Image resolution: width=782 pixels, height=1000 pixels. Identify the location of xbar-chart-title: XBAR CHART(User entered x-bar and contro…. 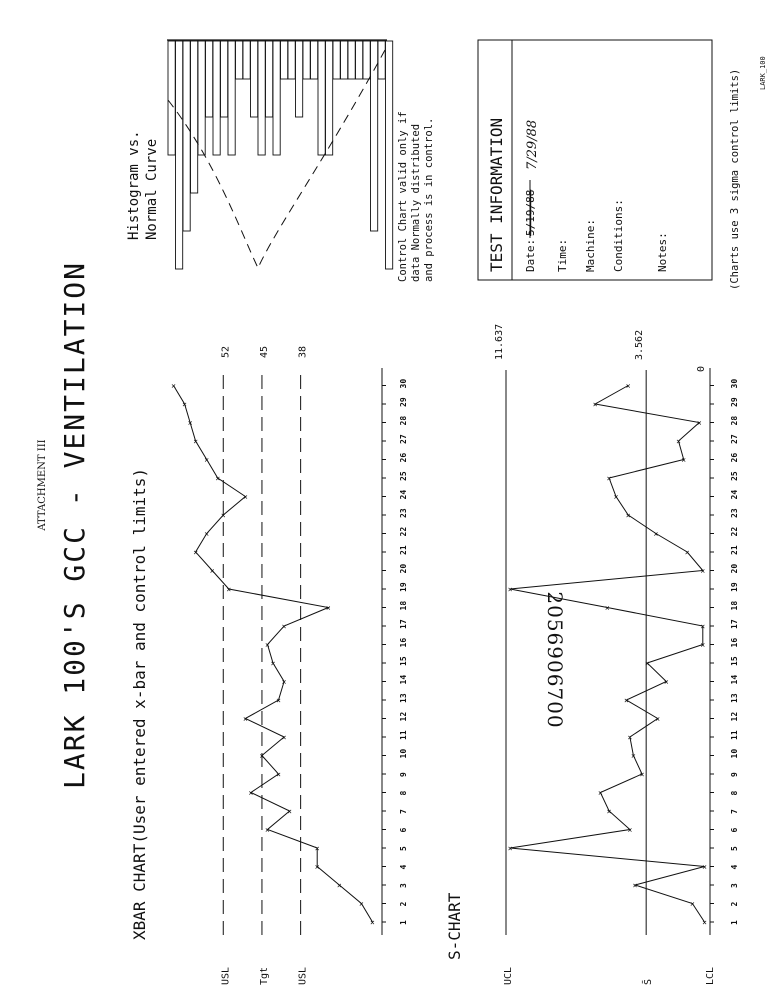
(139, 704).